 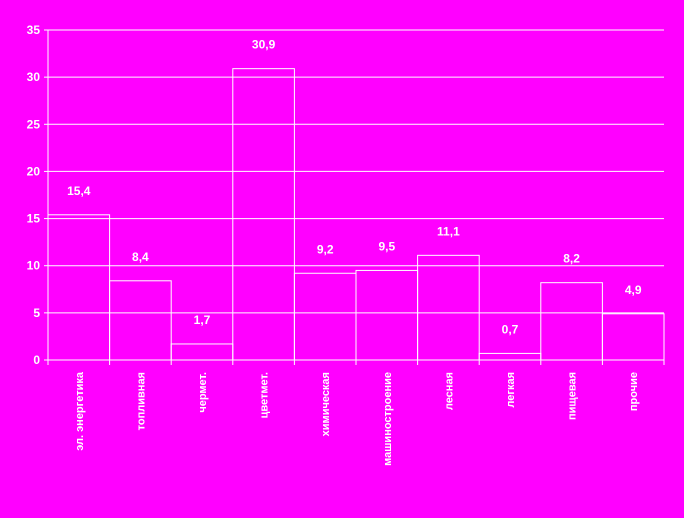 What do you see at coordinates (141, 401) in the screenshot?
I see `category-label: топливная` at bounding box center [141, 401].